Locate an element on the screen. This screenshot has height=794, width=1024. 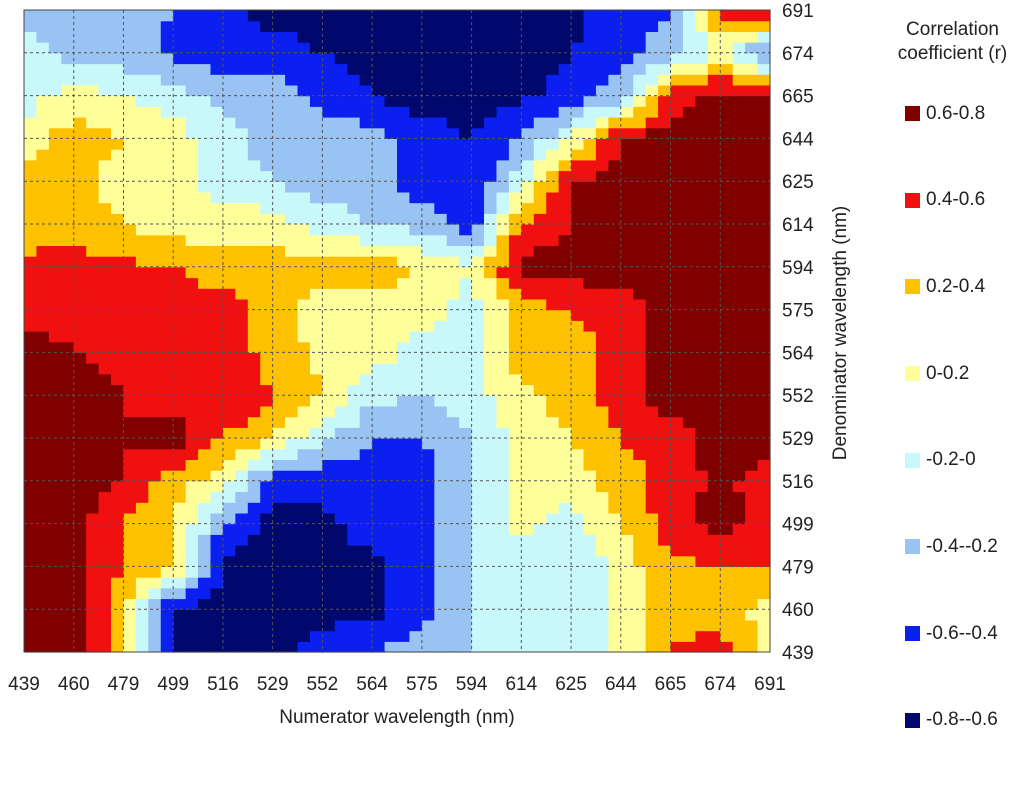
y-tick-label: 691 is located at coordinates (798, 11).